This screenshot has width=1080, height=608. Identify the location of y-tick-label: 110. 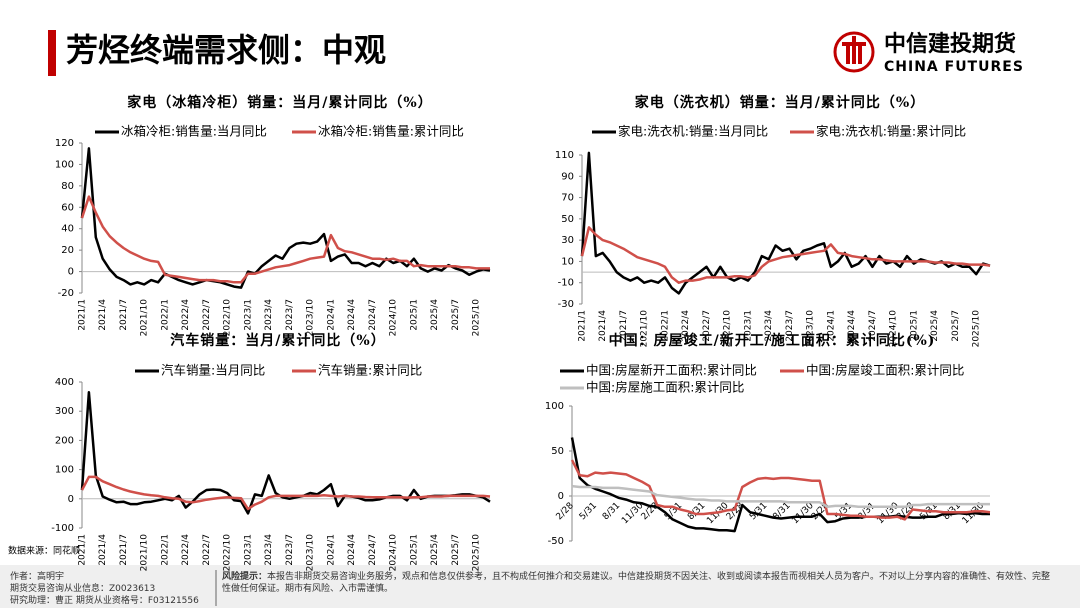
(564, 155).